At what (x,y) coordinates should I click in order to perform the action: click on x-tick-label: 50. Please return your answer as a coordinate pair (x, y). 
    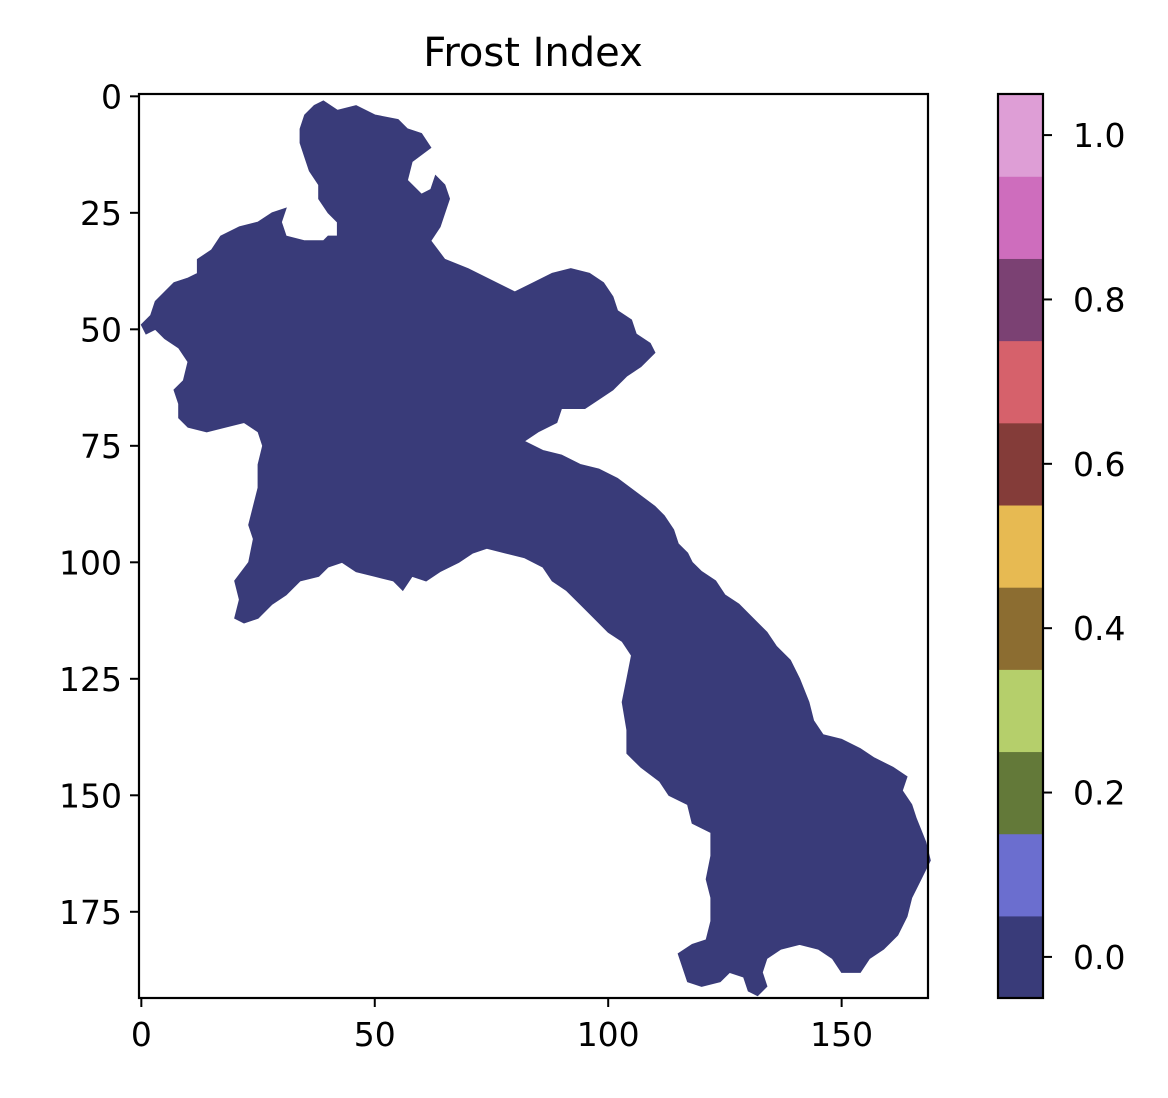
    Looking at the image, I should click on (375, 1034).